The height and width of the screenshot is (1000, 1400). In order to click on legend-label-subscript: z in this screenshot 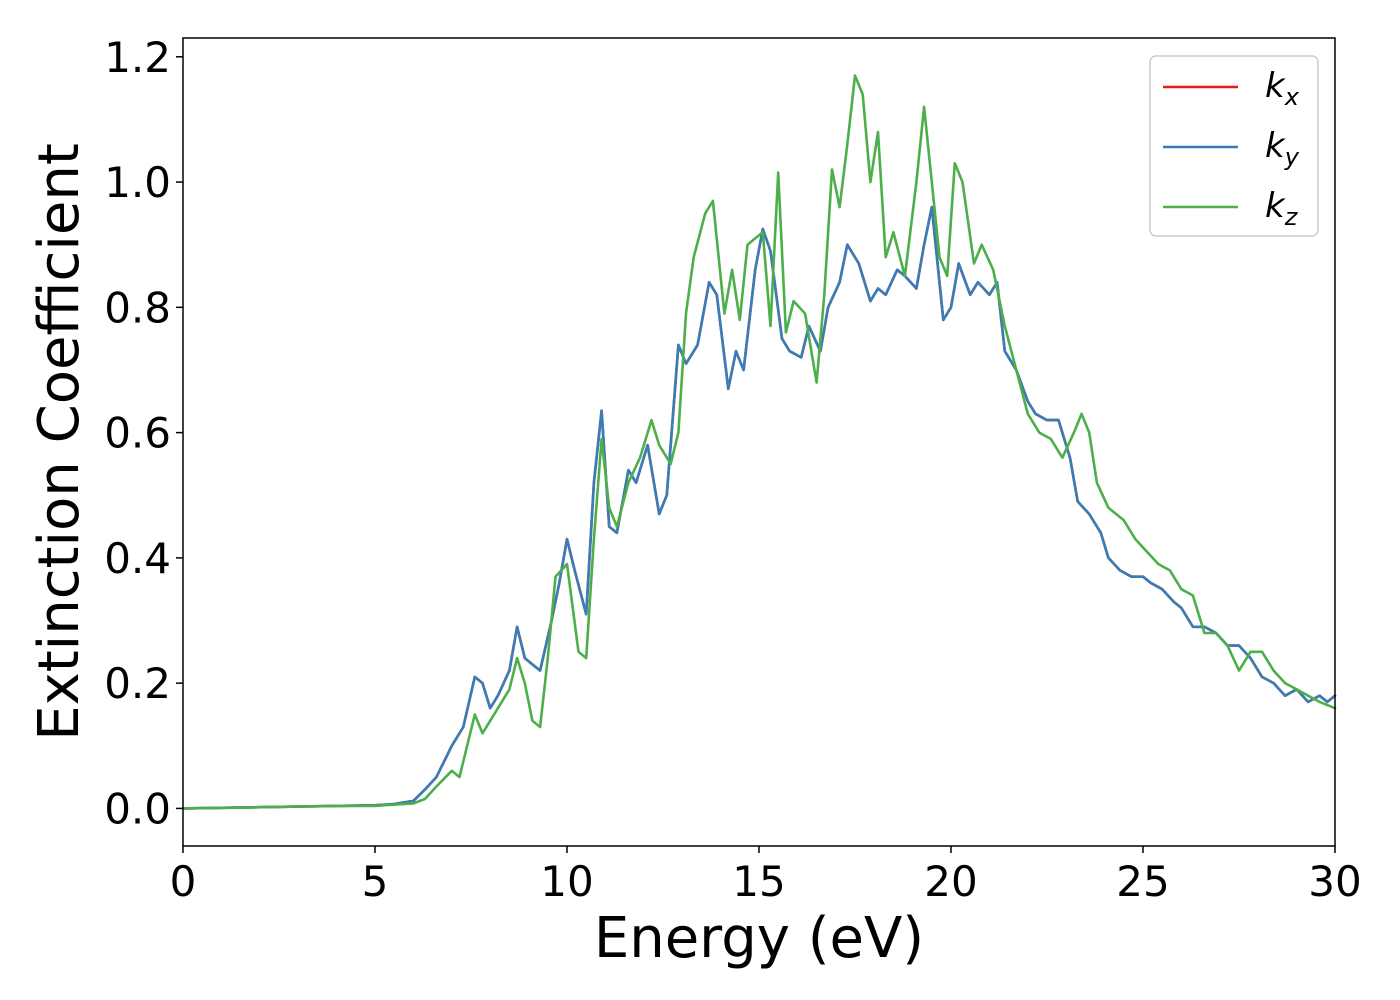, I will do `click(1291, 217)`.